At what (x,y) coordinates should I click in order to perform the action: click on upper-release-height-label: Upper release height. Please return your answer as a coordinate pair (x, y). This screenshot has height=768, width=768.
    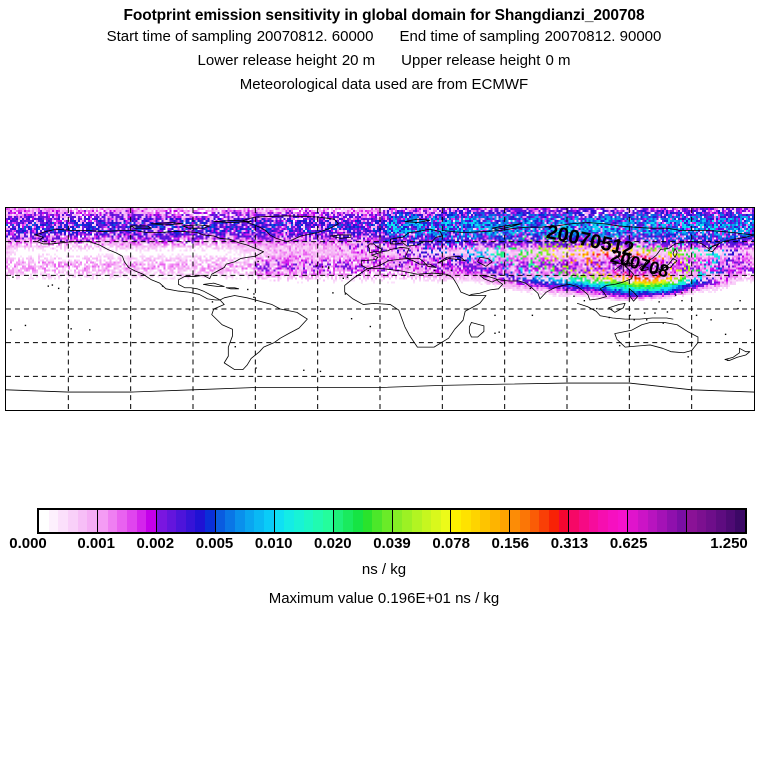
    Looking at the image, I should click on (471, 60).